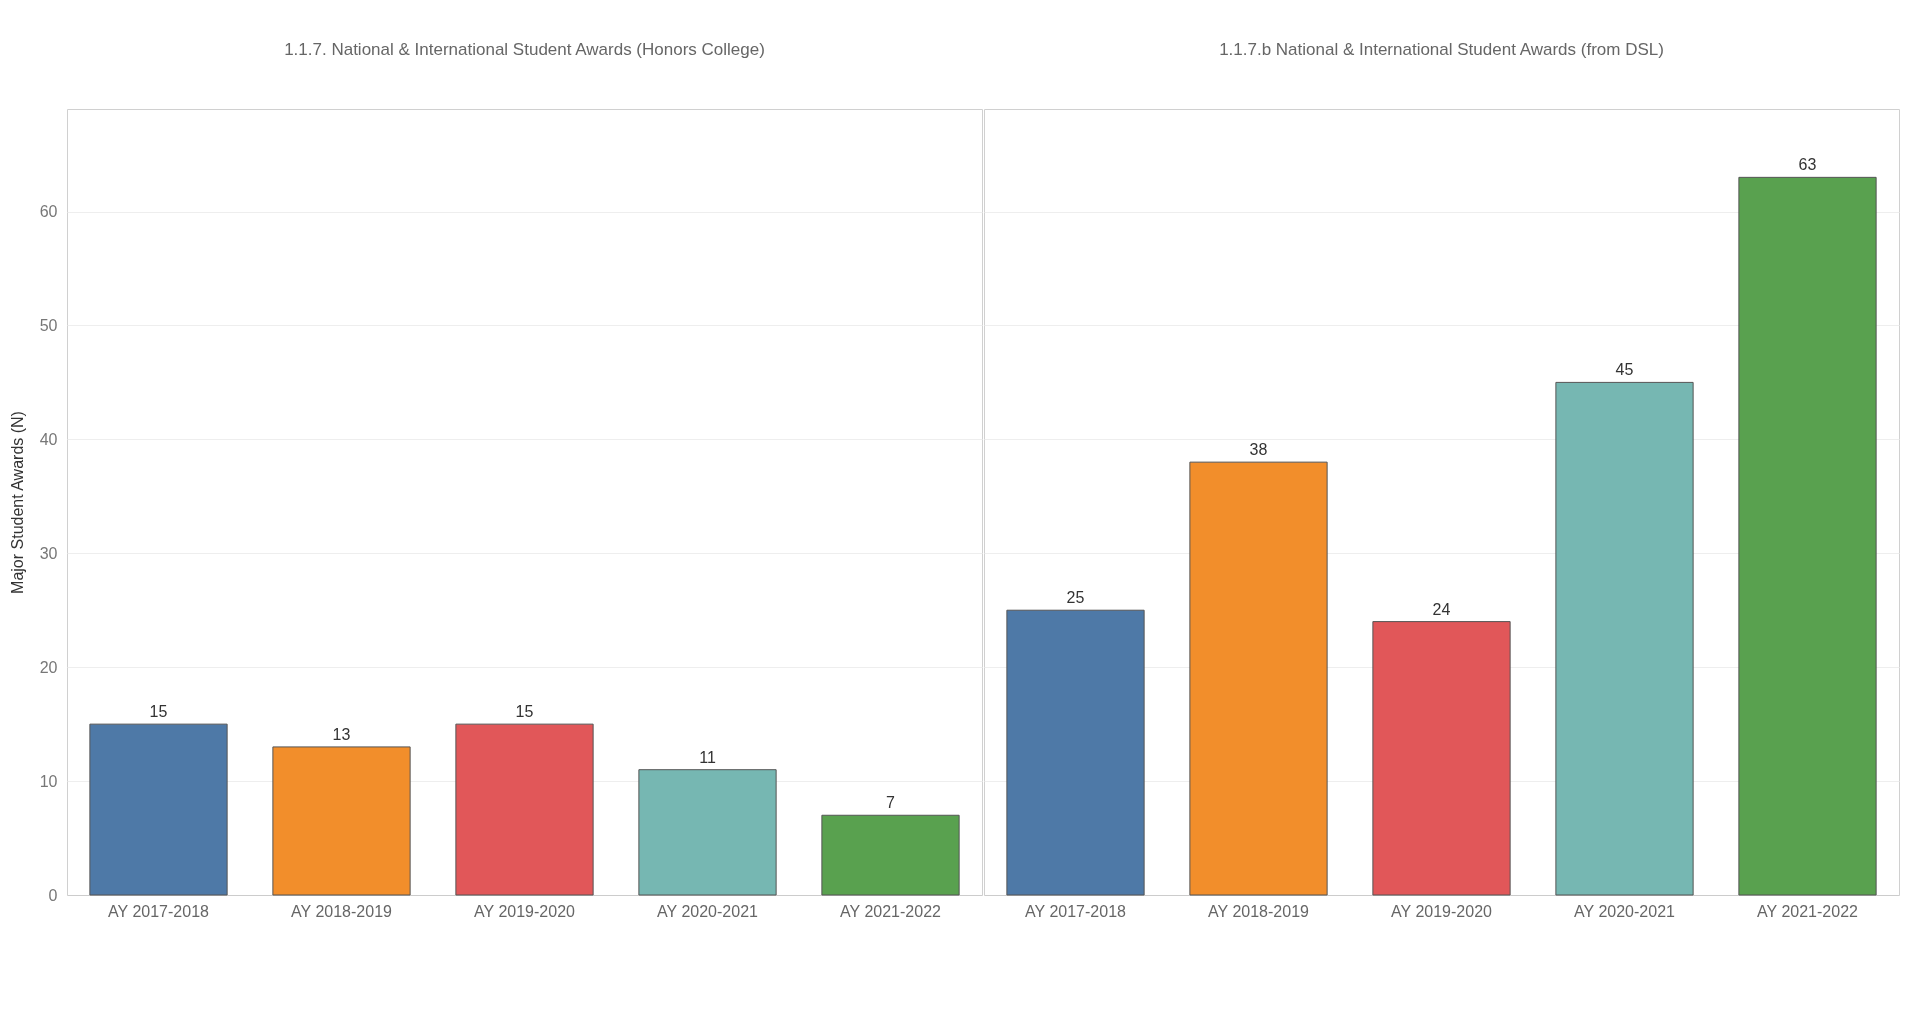 This screenshot has height=1021, width=1921. I want to click on data-label: 24, so click(1441, 609).